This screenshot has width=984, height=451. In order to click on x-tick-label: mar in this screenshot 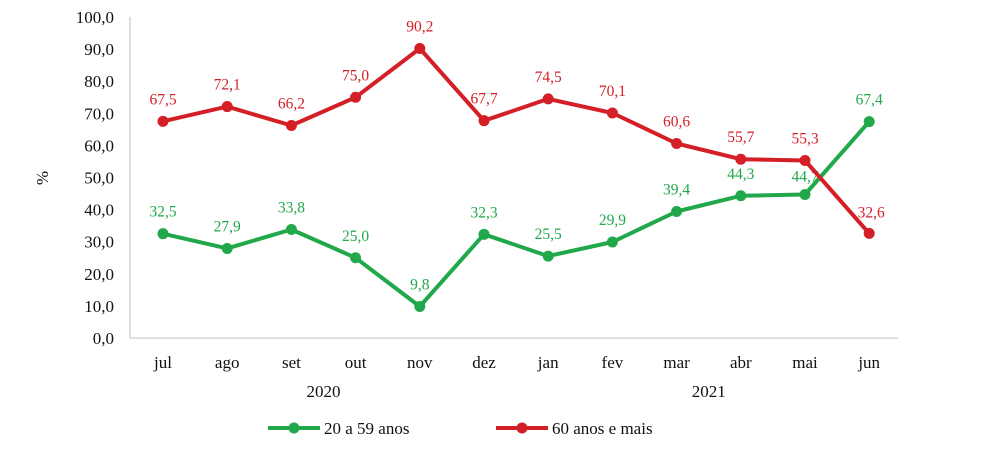, I will do `click(676, 362)`.